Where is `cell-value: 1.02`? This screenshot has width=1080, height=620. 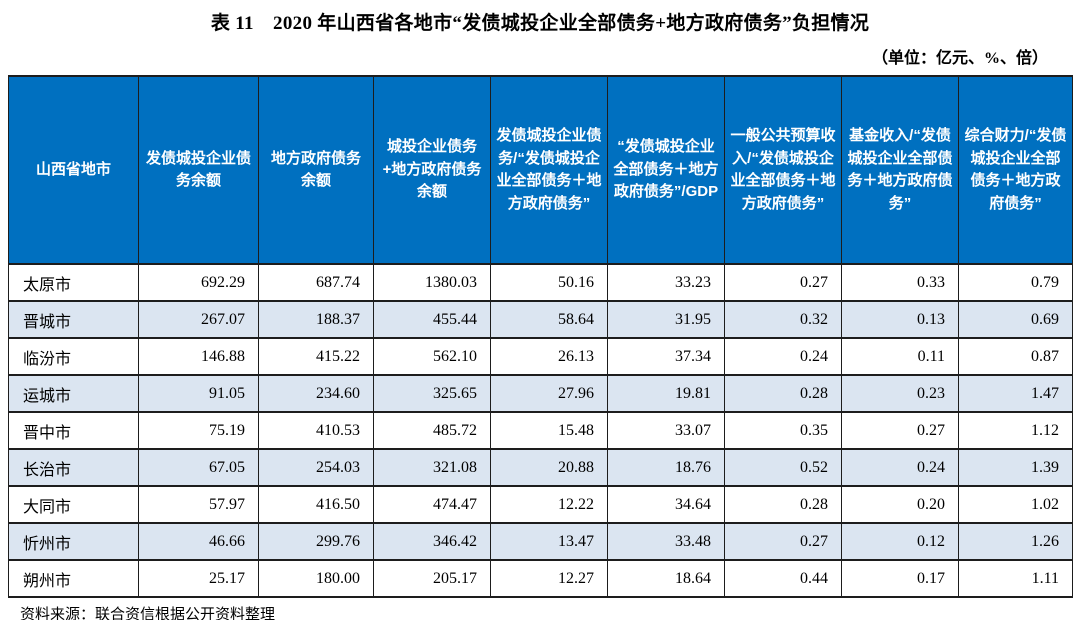 cell-value: 1.02 is located at coordinates (1015, 504).